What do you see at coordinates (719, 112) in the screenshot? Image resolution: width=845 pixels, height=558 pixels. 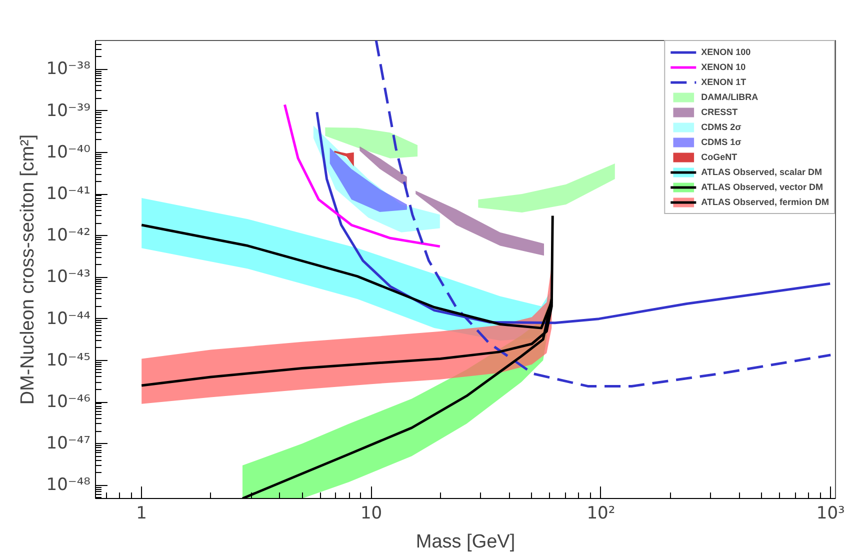 I see `legend-label: CRESST` at bounding box center [719, 112].